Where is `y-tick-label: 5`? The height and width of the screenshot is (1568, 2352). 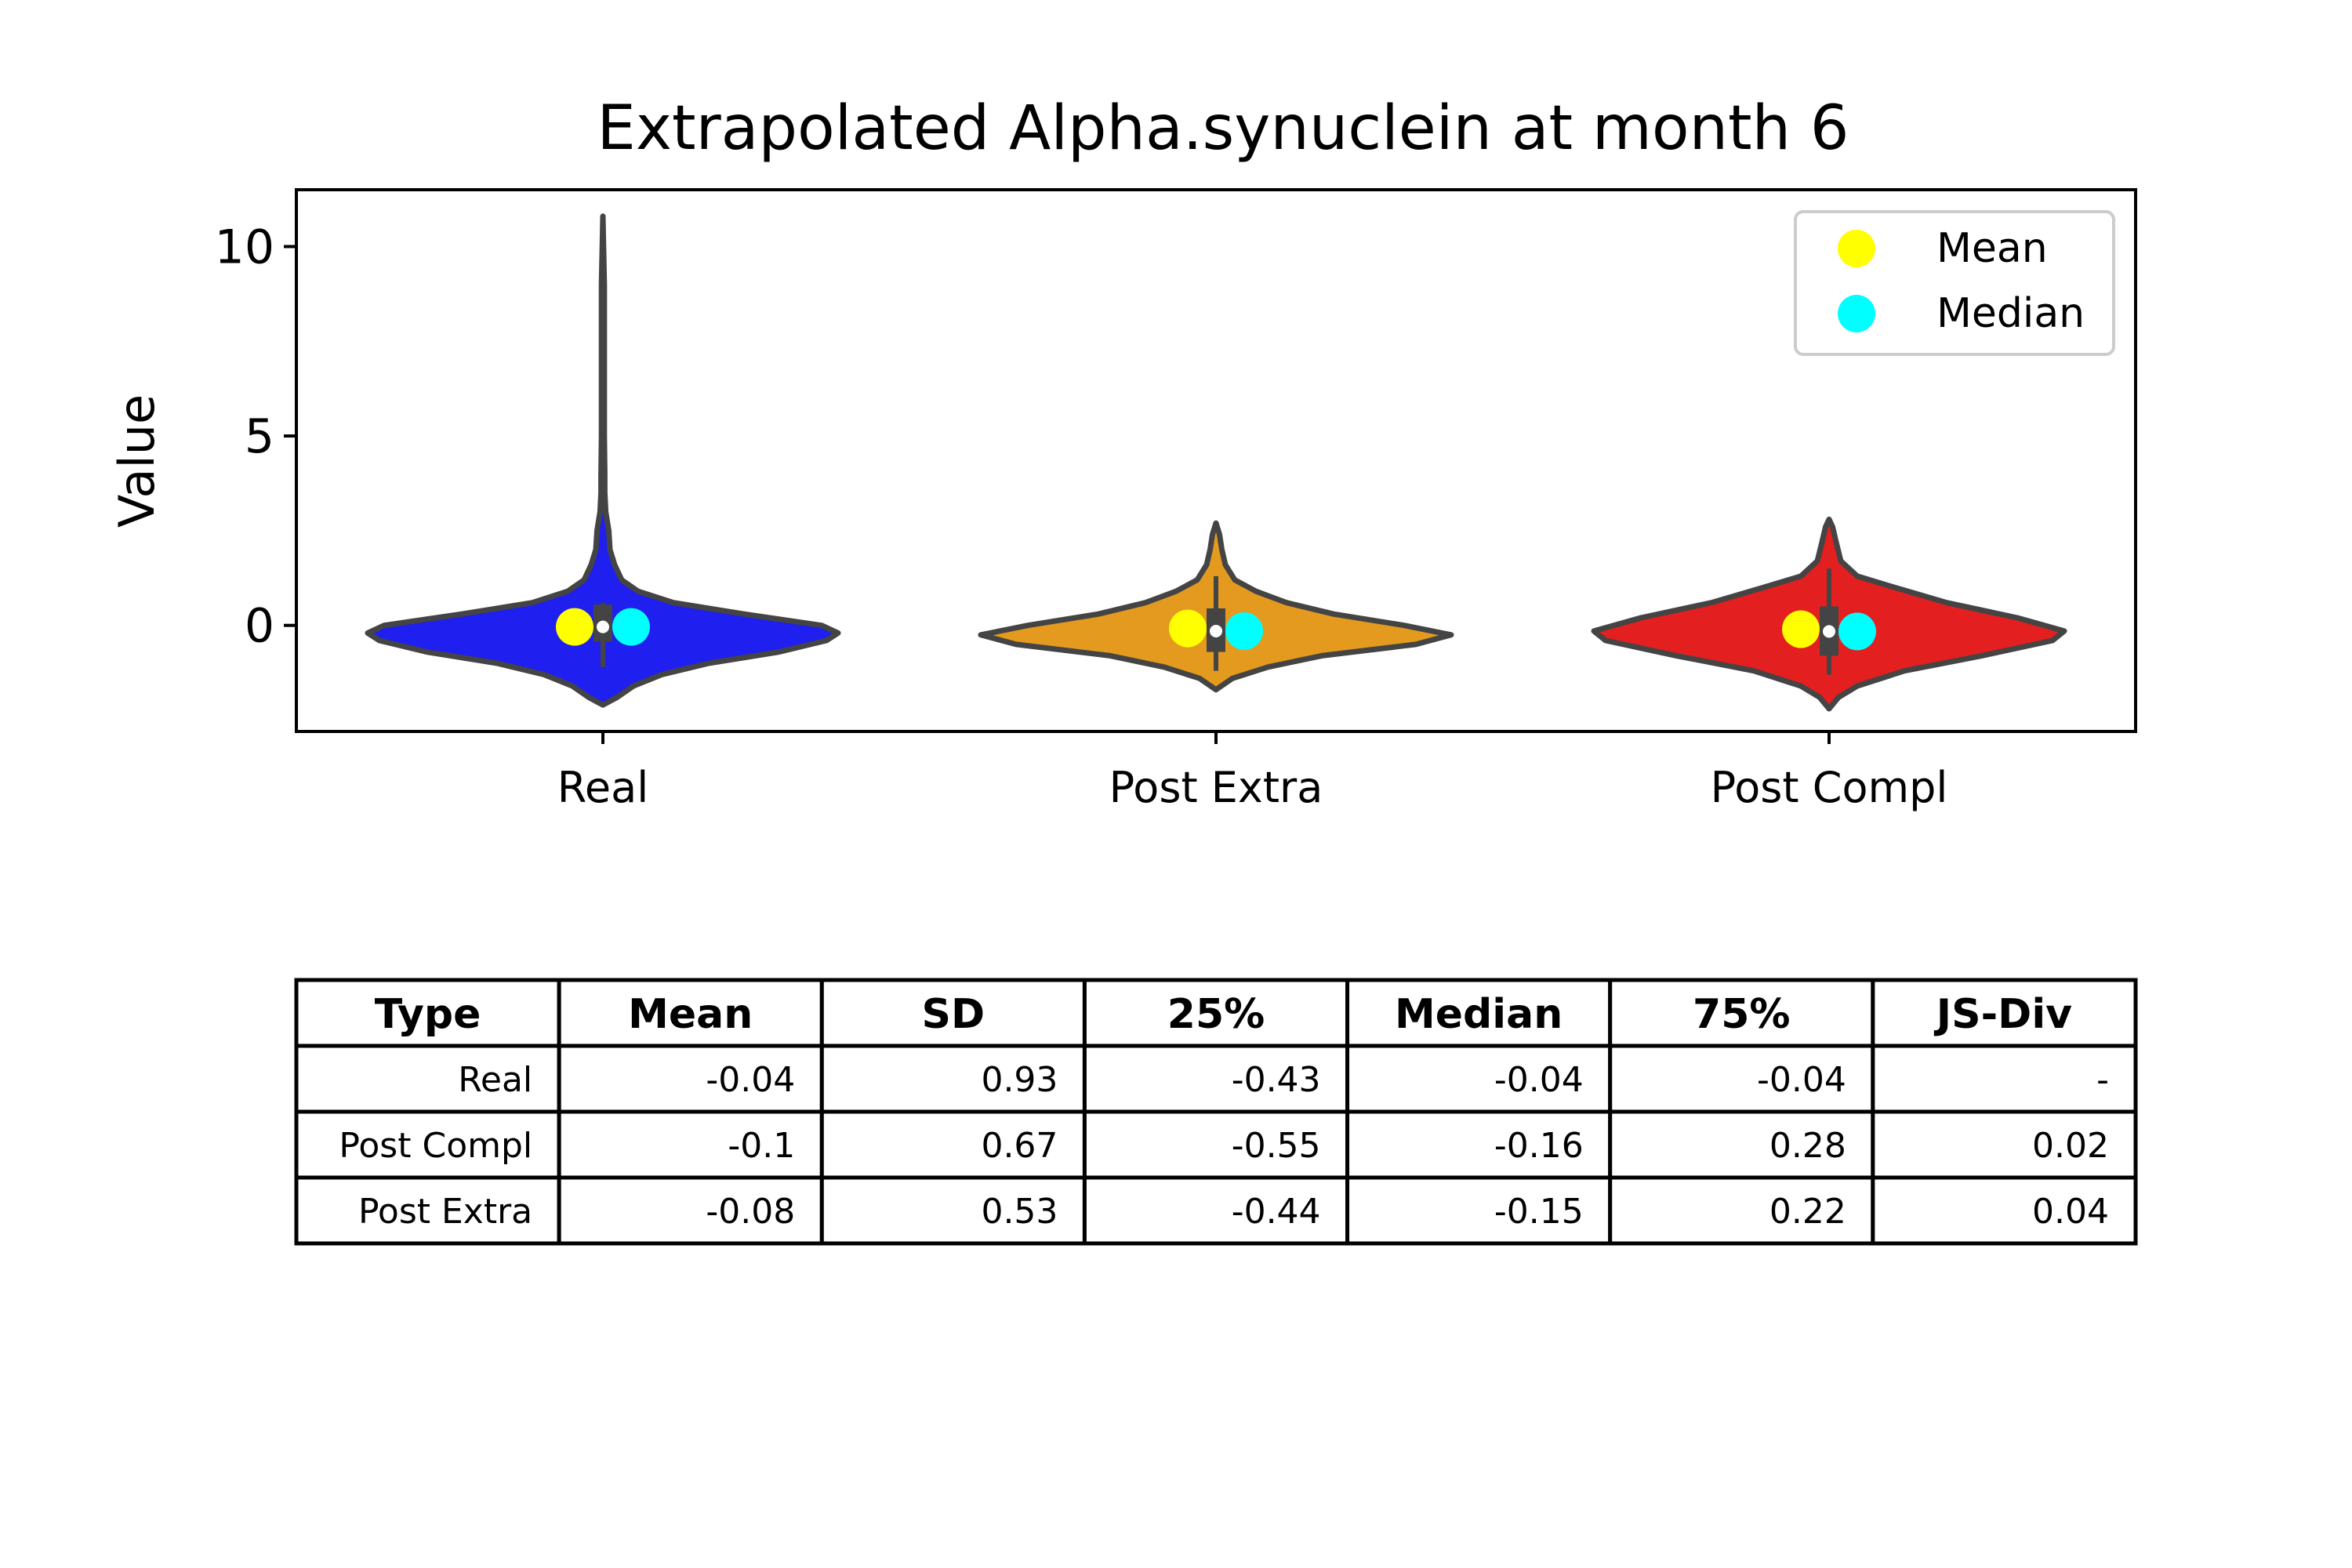 y-tick-label: 5 is located at coordinates (259, 436).